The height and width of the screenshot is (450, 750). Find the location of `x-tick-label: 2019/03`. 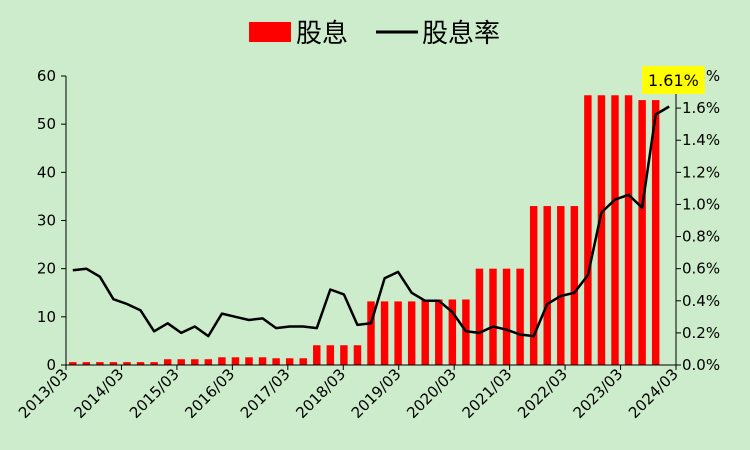

x-tick-label: 2019/03 is located at coordinates (376, 393).